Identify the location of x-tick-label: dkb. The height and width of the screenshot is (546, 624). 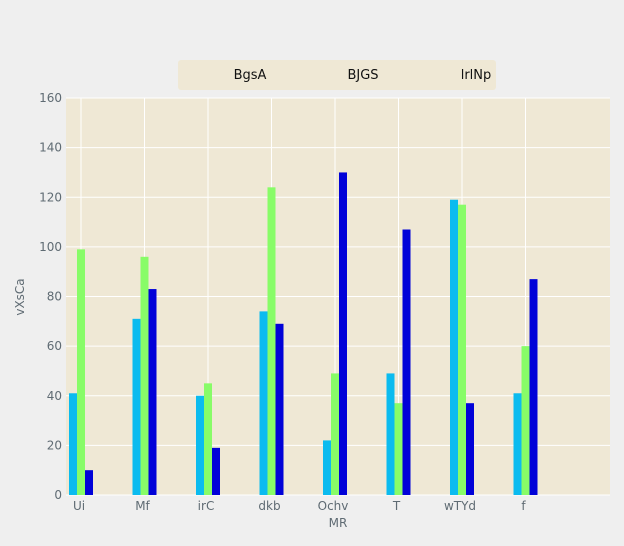
(269, 506).